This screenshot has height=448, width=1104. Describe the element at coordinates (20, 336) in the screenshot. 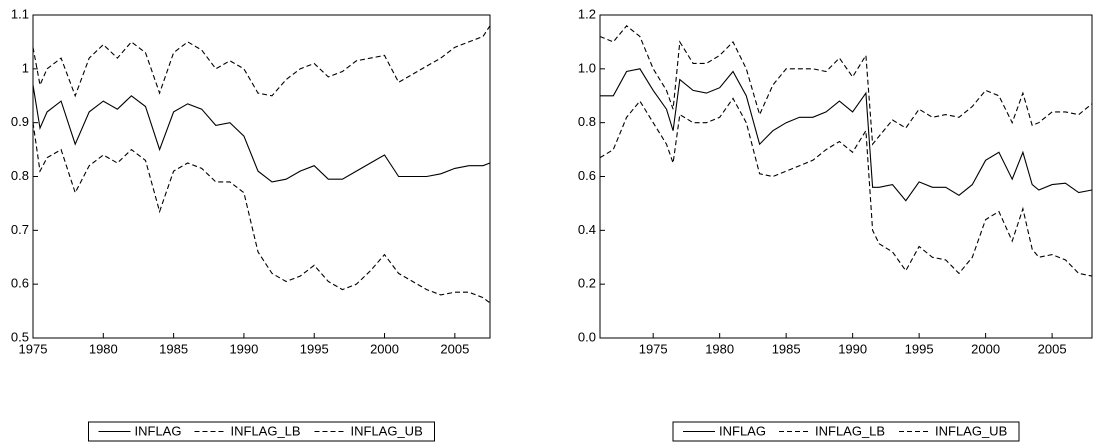

I see `y-tick-label: 0.5` at that location.